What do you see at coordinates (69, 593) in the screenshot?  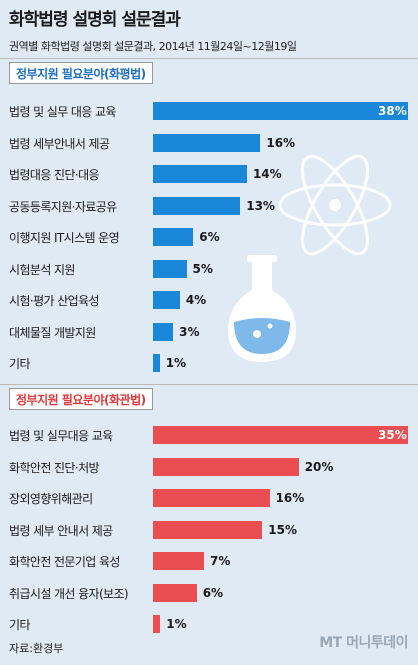 I see `category-label: 취급시설 개선 융자(보조)` at bounding box center [69, 593].